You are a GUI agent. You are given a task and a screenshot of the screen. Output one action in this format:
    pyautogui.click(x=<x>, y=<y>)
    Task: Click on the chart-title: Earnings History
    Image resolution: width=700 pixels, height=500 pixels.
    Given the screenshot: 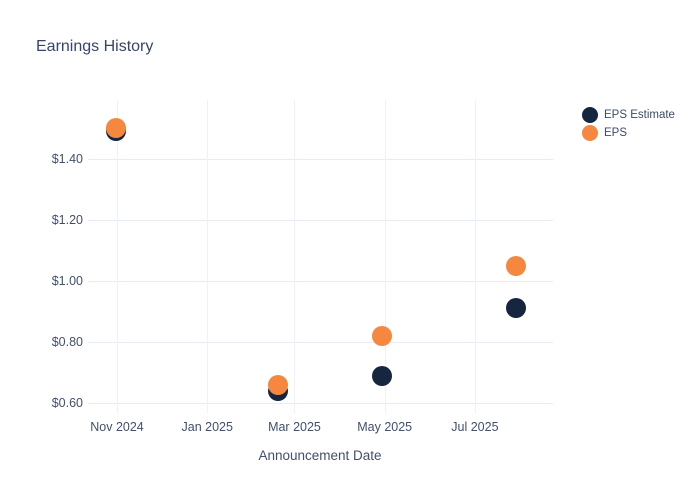 What is the action you would take?
    pyautogui.click(x=95, y=46)
    